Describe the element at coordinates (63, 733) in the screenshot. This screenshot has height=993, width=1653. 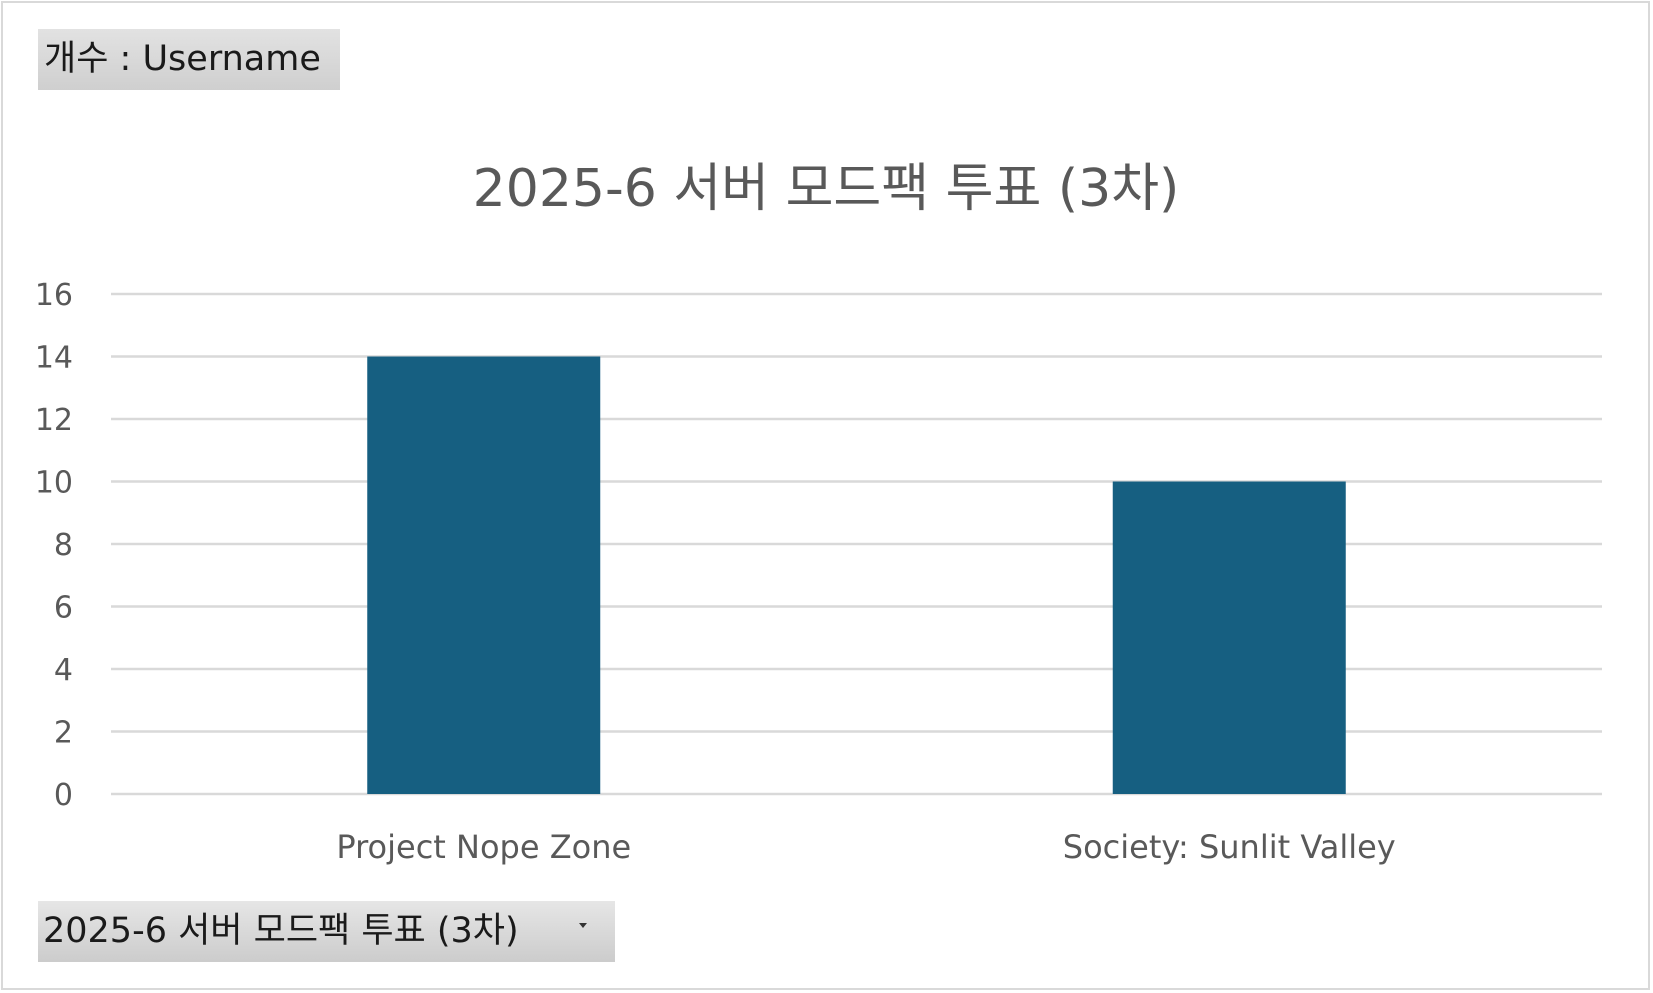
I see `y-tick-label: 2` at that location.